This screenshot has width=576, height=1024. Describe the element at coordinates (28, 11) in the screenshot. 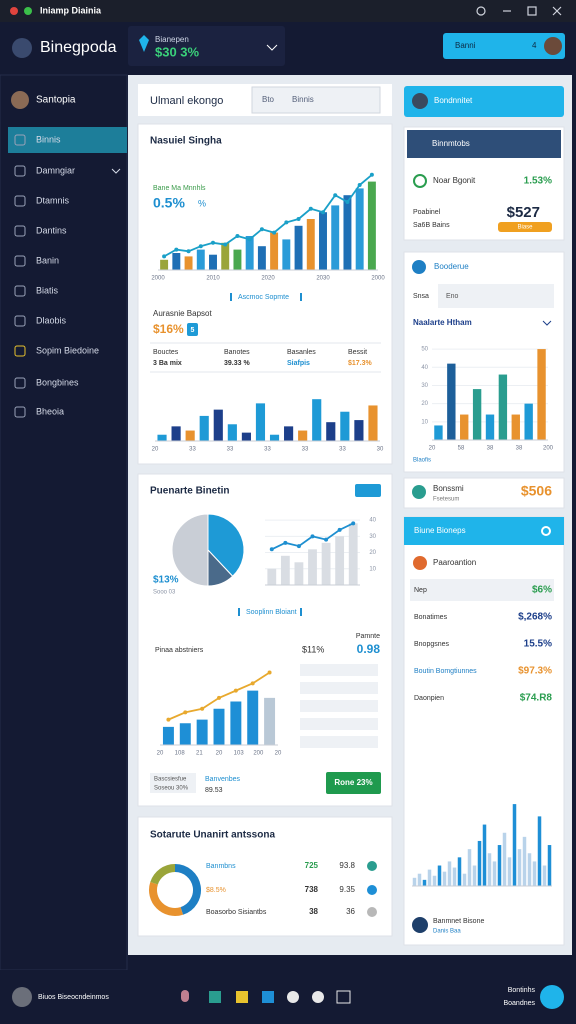

I see `zoom-dot` at that location.